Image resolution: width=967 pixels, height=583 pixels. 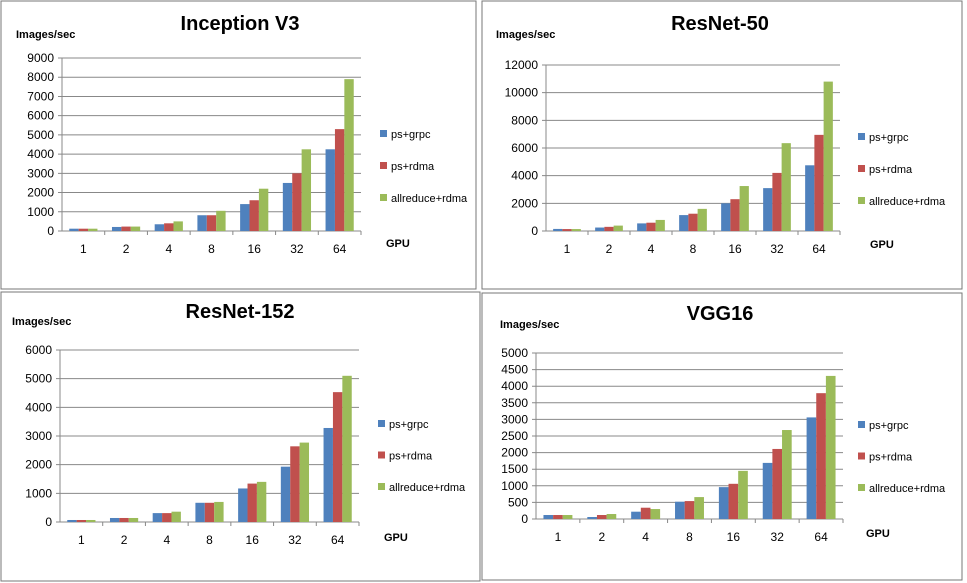 I want to click on y-tick-label: 1500, so click(x=514, y=469).